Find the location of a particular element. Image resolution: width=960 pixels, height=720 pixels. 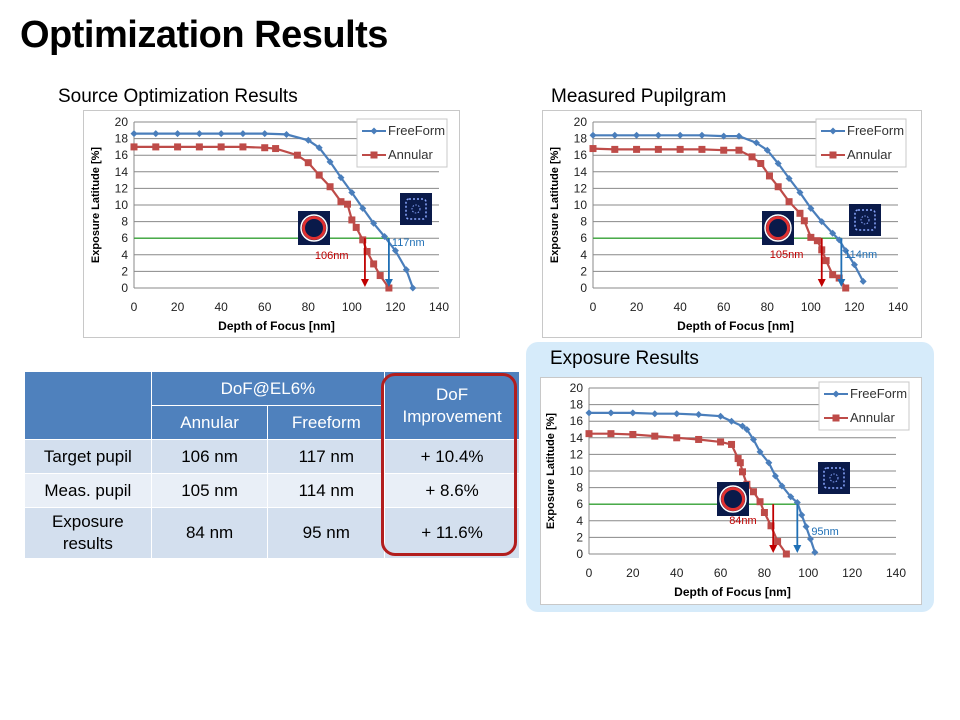

x-tick-label: 40 is located at coordinates (680, 307).